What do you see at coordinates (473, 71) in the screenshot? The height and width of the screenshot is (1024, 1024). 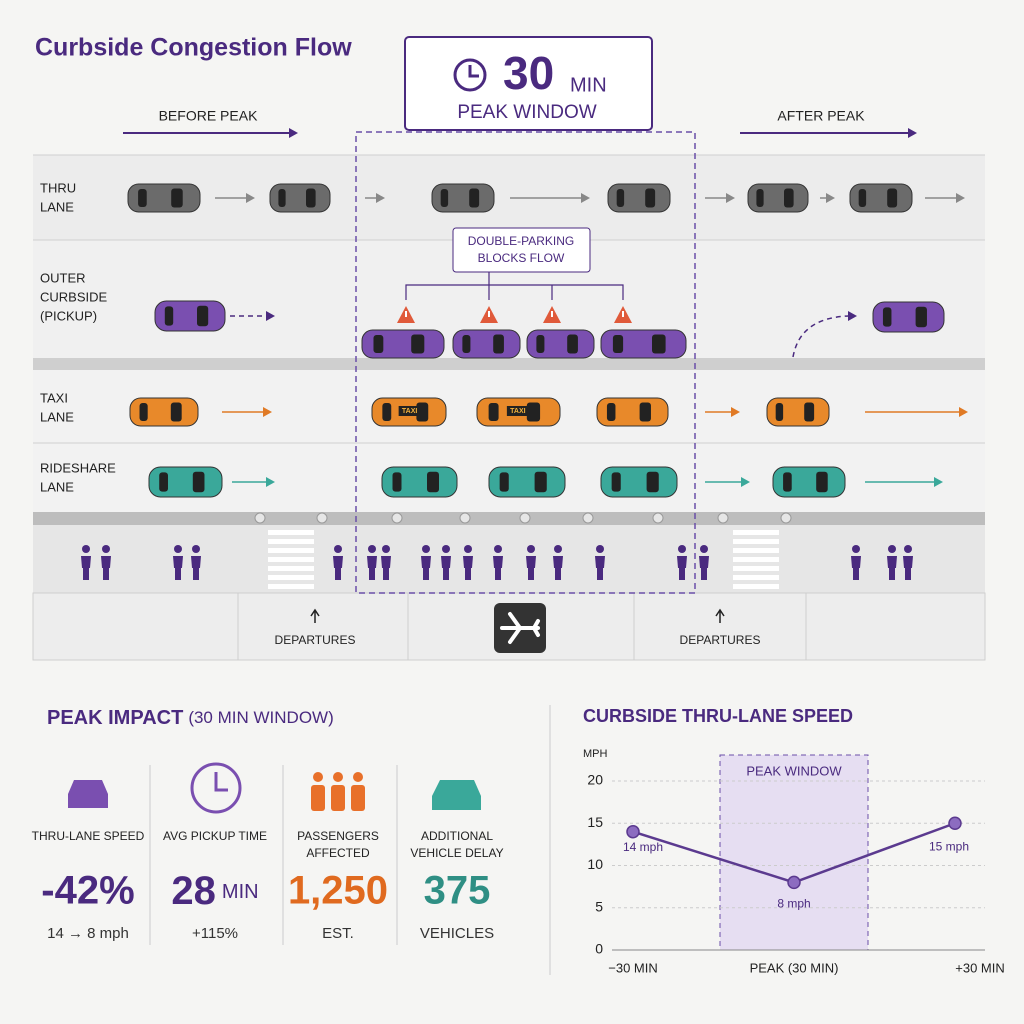 I see `clock-hands` at bounding box center [473, 71].